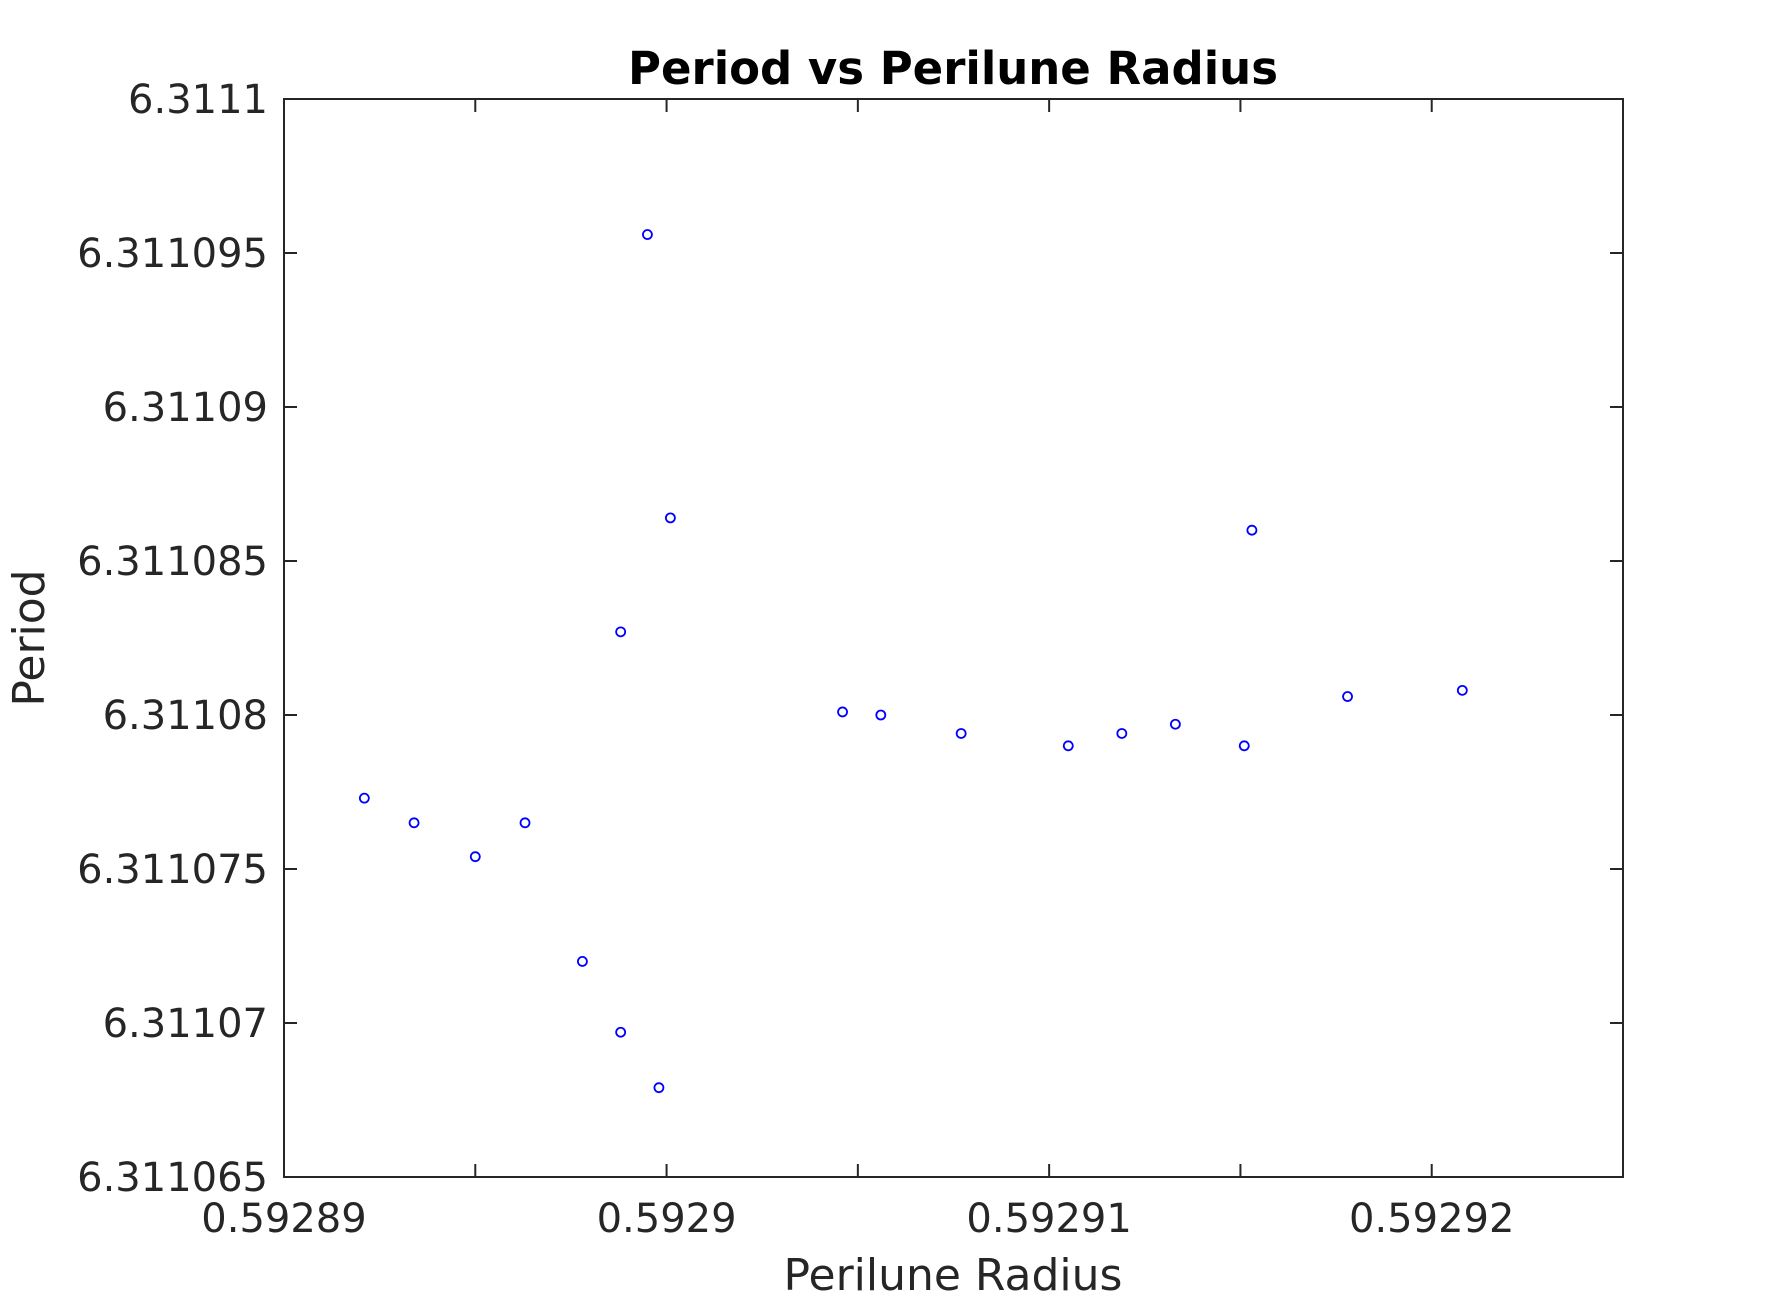 This screenshot has width=1781, height=1313. I want to click on y-tick-label: 6.31108, so click(185, 716).